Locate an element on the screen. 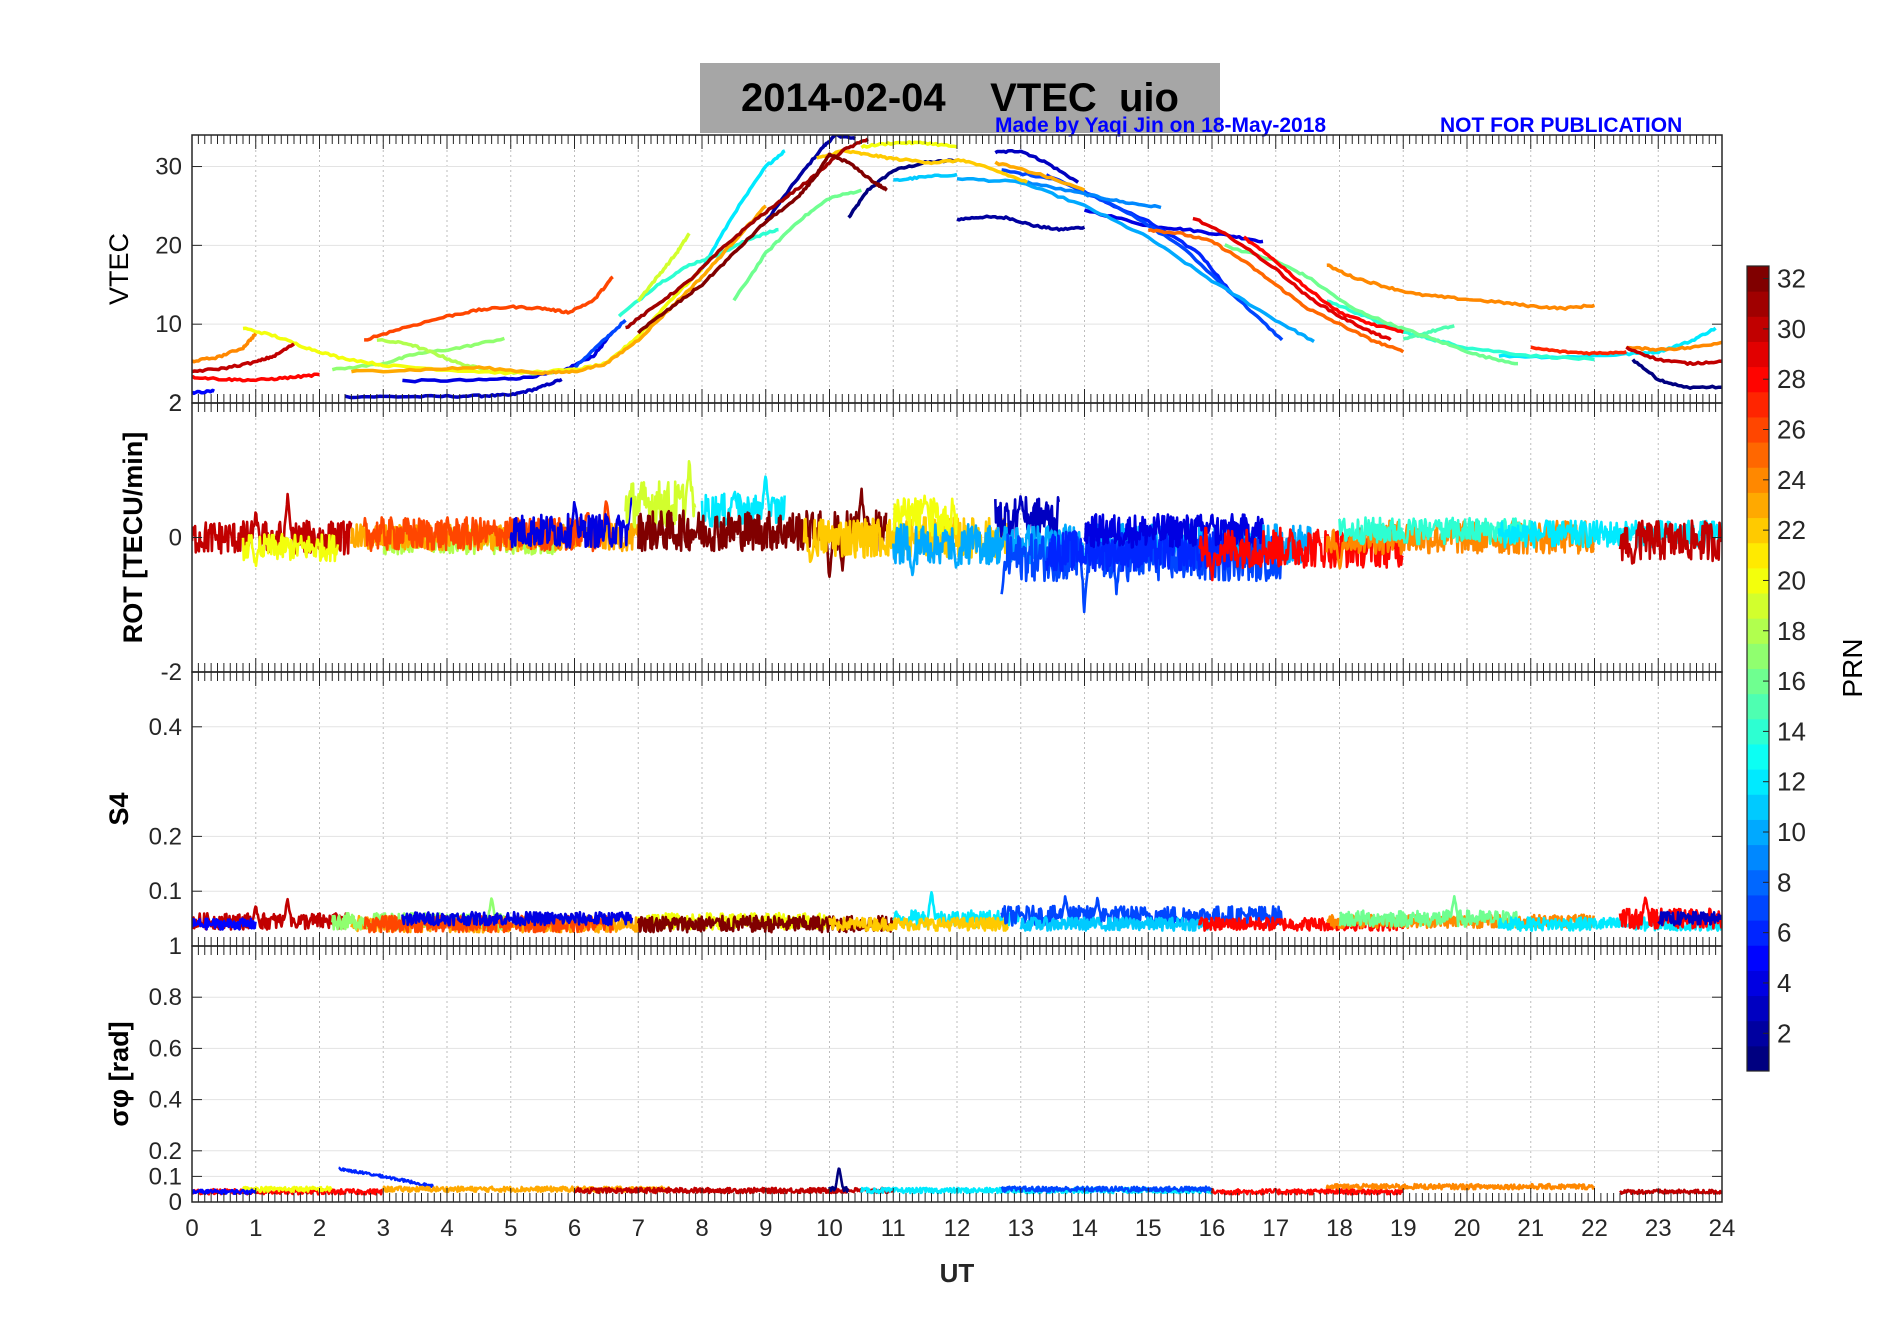  vtec-trace-prn27 is located at coordinates (1578, 350).